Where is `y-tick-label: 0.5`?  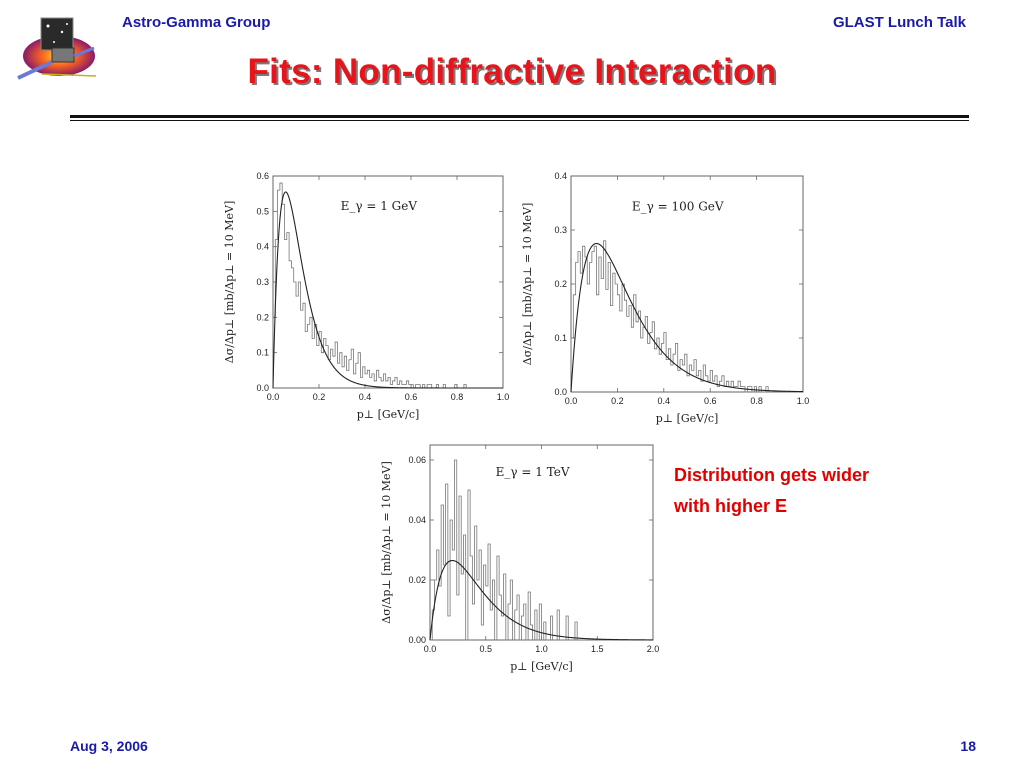
y-tick-label: 0.5 is located at coordinates (262, 211).